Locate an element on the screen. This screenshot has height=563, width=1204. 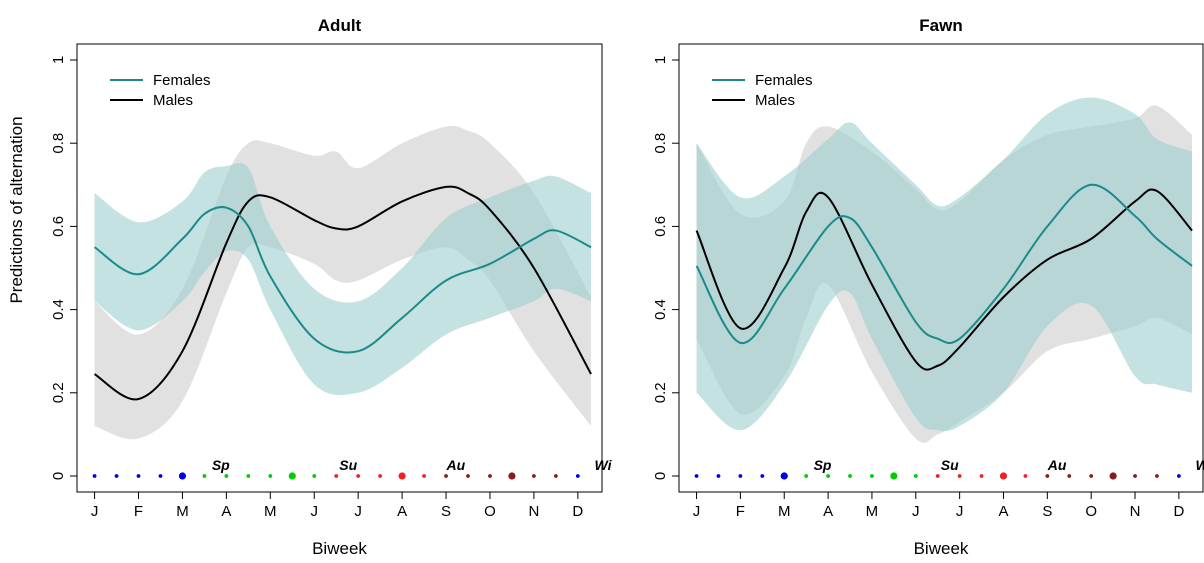
panel-title: Adult is located at coordinates (340, 25).